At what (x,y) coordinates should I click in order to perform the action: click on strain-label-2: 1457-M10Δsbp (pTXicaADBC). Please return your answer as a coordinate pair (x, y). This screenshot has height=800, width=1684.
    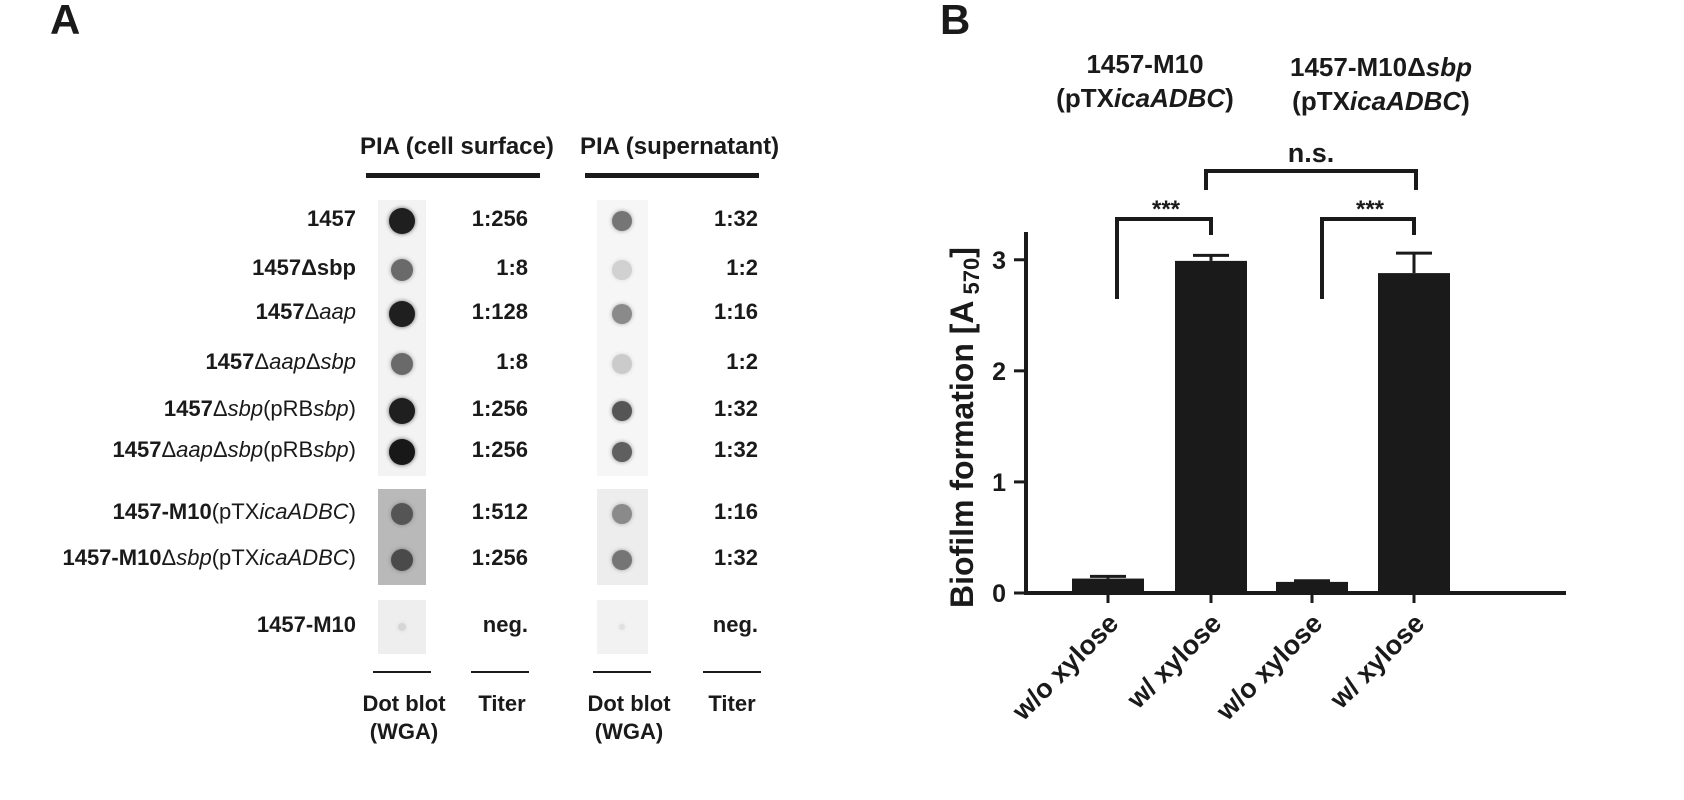
    Looking at the image, I should click on (1381, 84).